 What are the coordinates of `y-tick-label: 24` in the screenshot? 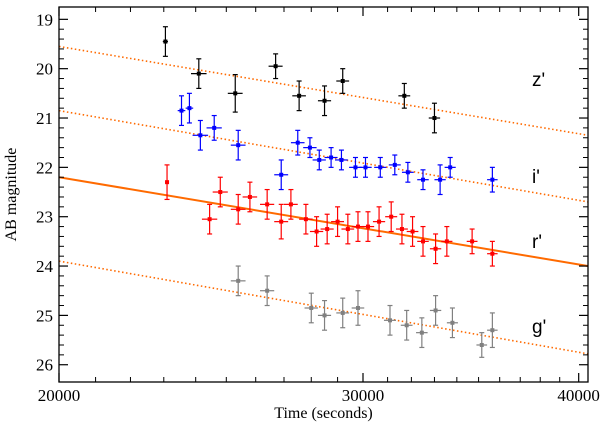 It's located at (45, 266).